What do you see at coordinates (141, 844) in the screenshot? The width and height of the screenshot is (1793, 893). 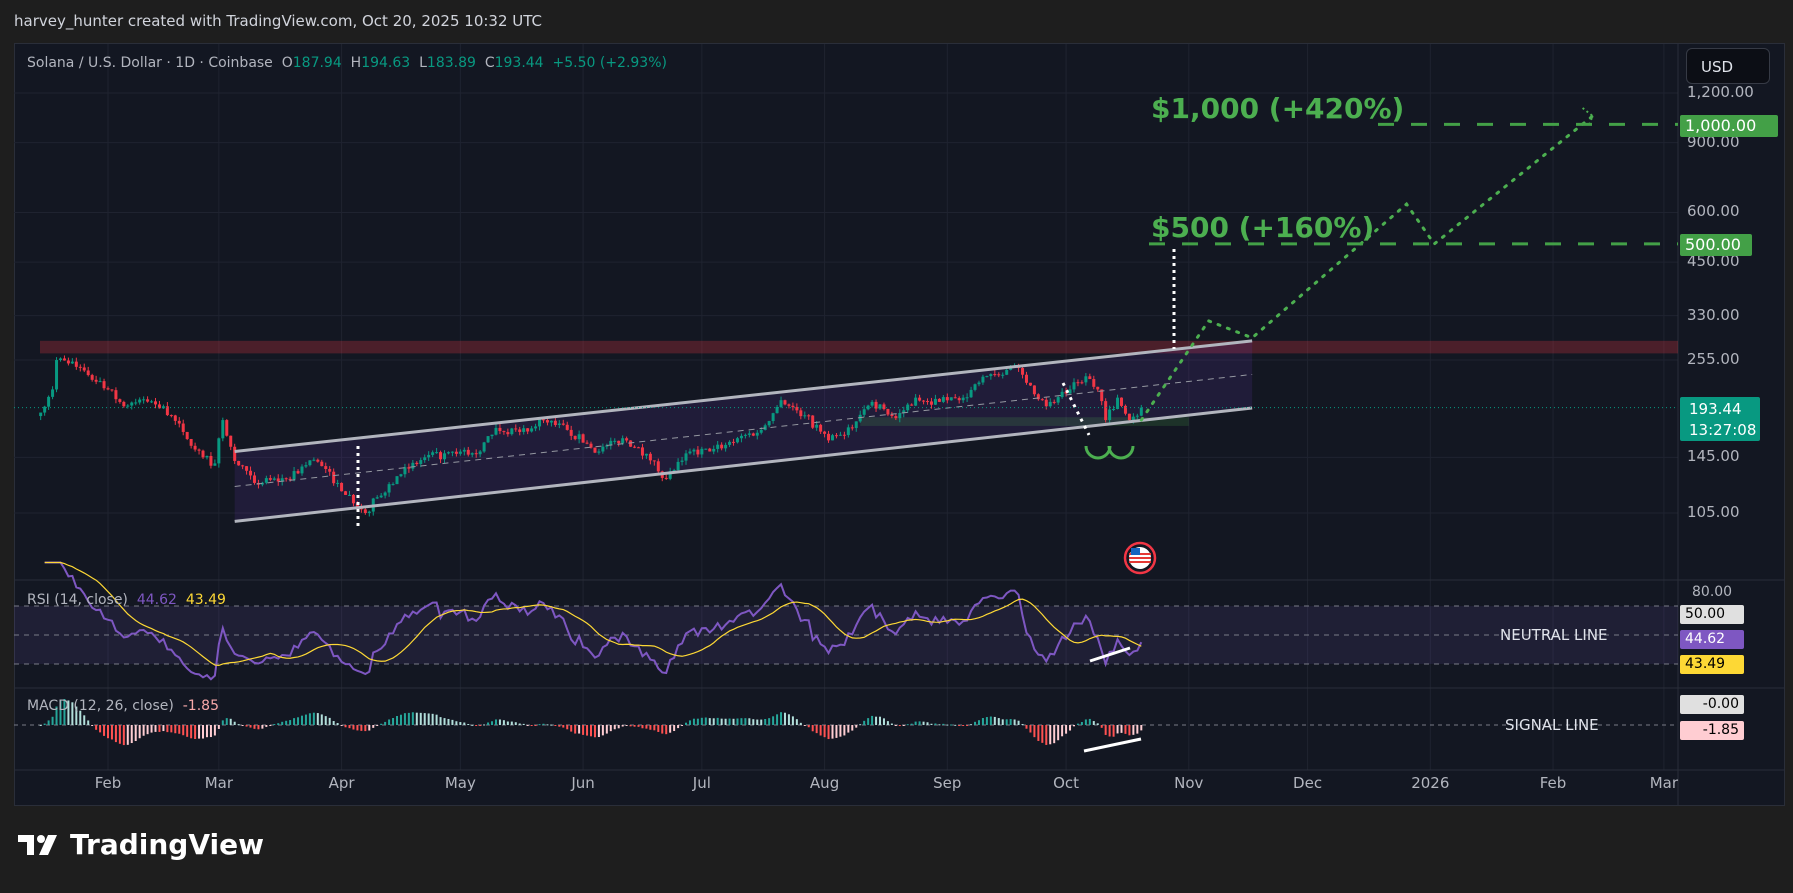 I see `tradingview-logo: TradingView` at bounding box center [141, 844].